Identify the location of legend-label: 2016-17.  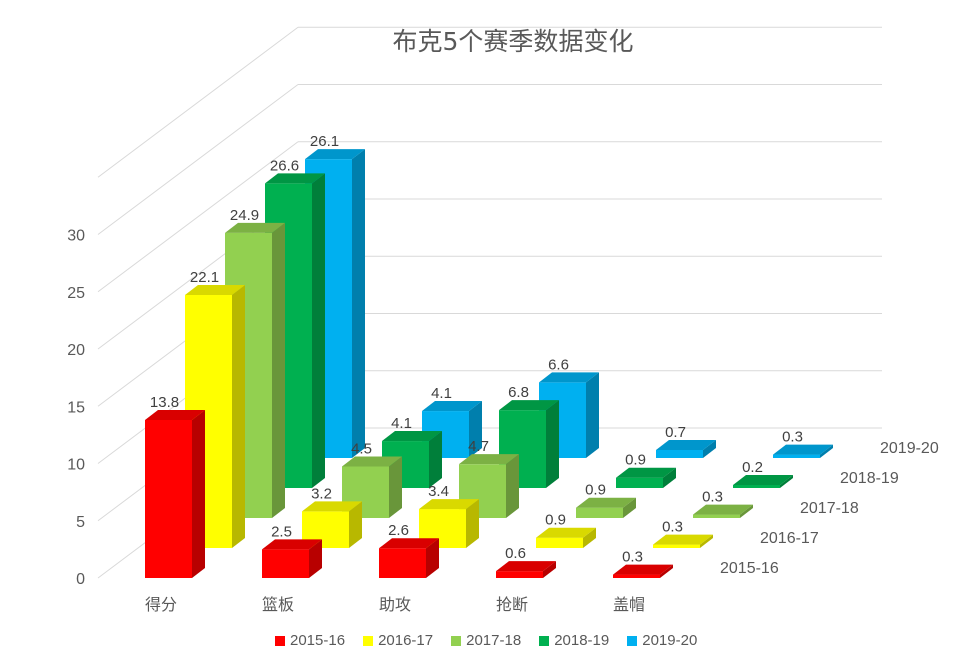
(406, 640).